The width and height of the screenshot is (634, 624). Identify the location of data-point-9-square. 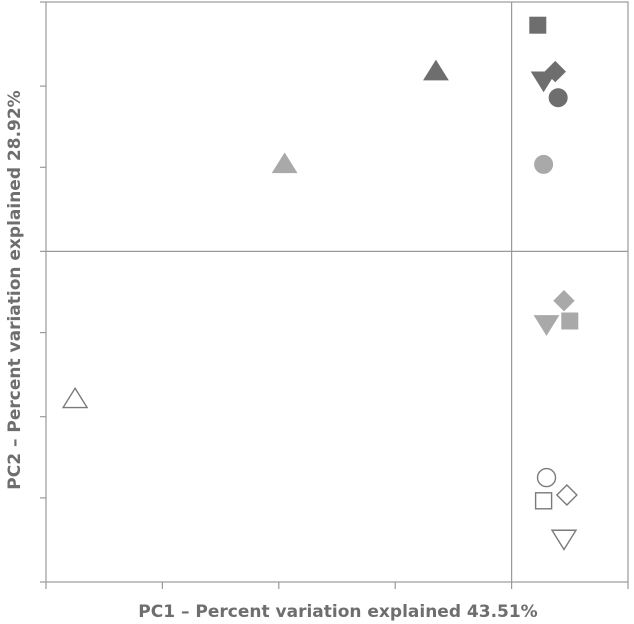
(570, 321).